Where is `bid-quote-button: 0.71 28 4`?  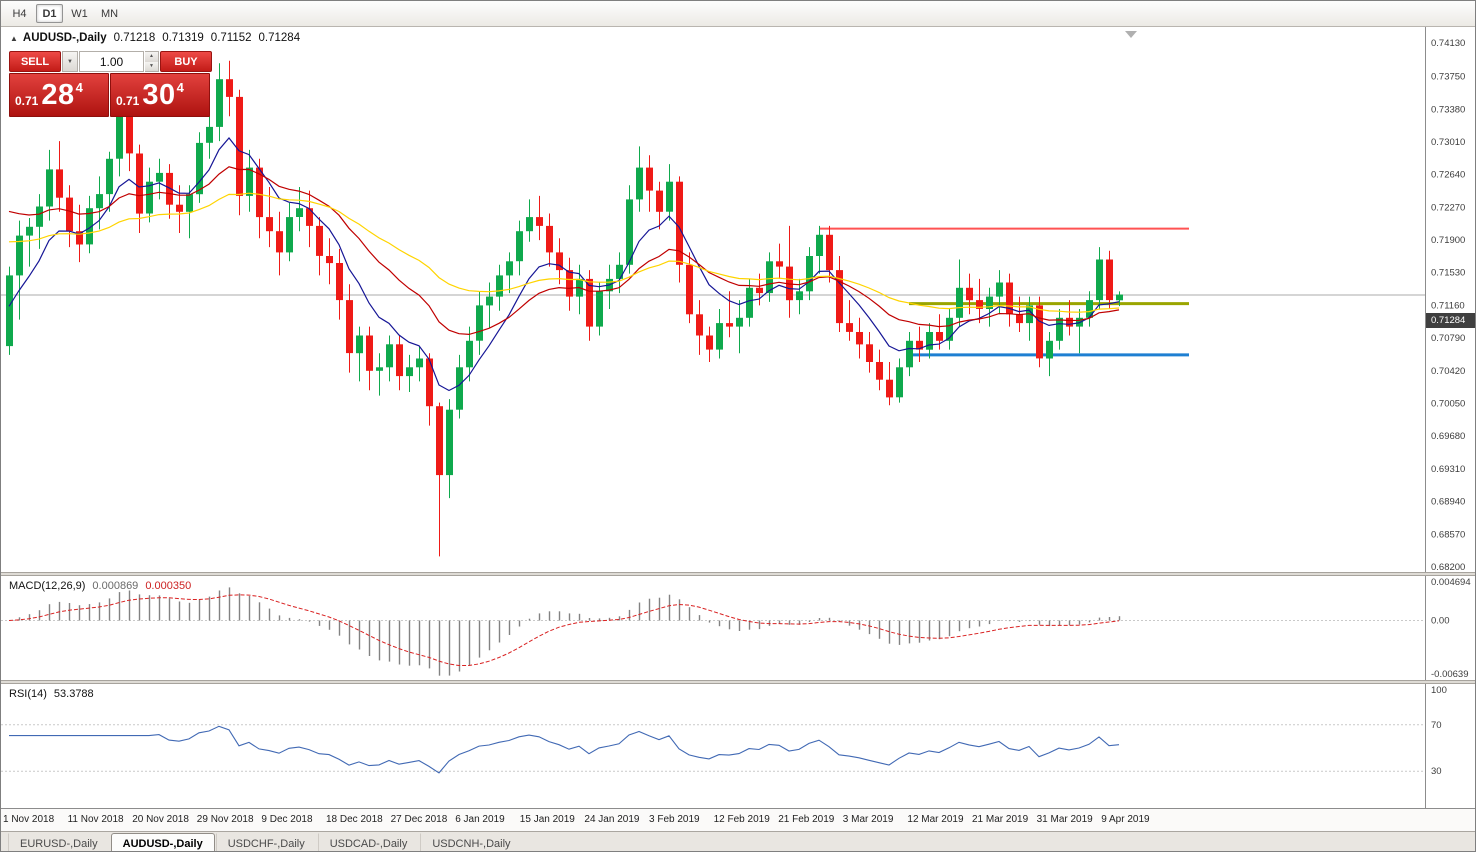 bid-quote-button: 0.71 28 4 is located at coordinates (59, 95).